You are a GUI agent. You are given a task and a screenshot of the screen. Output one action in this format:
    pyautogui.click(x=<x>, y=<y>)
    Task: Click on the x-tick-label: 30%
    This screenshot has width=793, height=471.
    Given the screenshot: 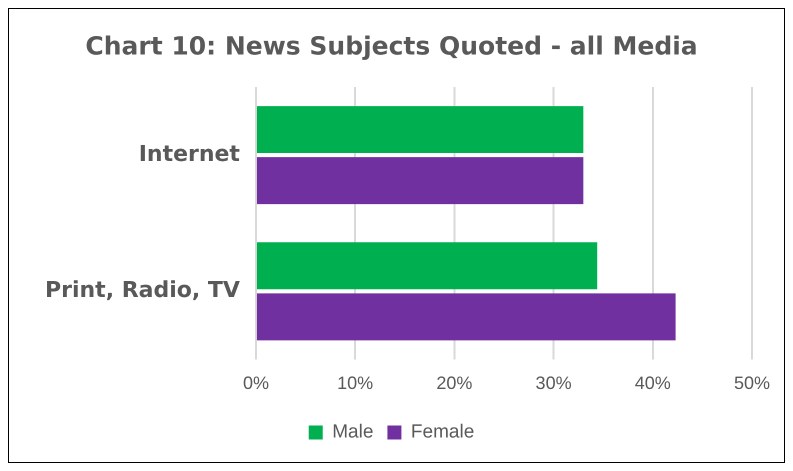 What is the action you would take?
    pyautogui.click(x=554, y=383)
    